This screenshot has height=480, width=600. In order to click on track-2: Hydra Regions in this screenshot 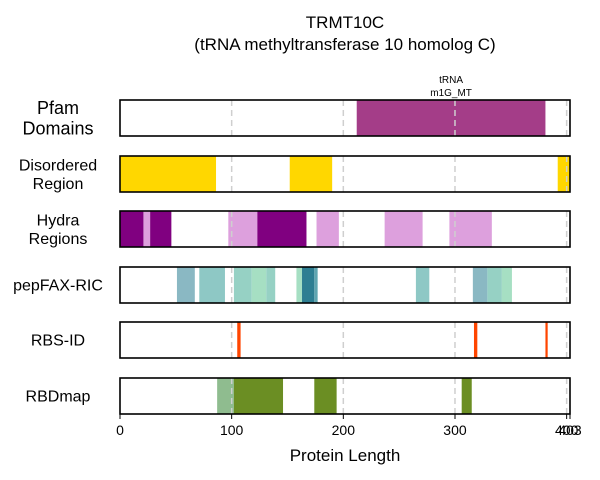, I will do `click(300, 229)`.